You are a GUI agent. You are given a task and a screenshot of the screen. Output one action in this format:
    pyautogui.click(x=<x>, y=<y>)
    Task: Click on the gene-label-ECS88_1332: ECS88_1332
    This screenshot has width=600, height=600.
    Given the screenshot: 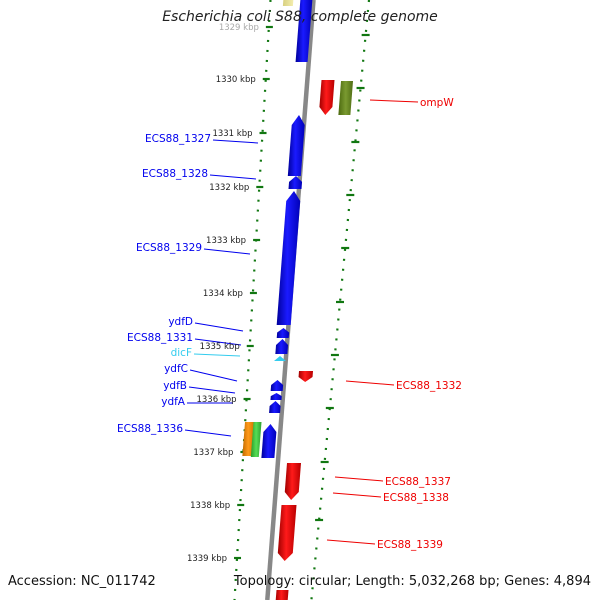 What is the action you would take?
    pyautogui.click(x=429, y=386)
    